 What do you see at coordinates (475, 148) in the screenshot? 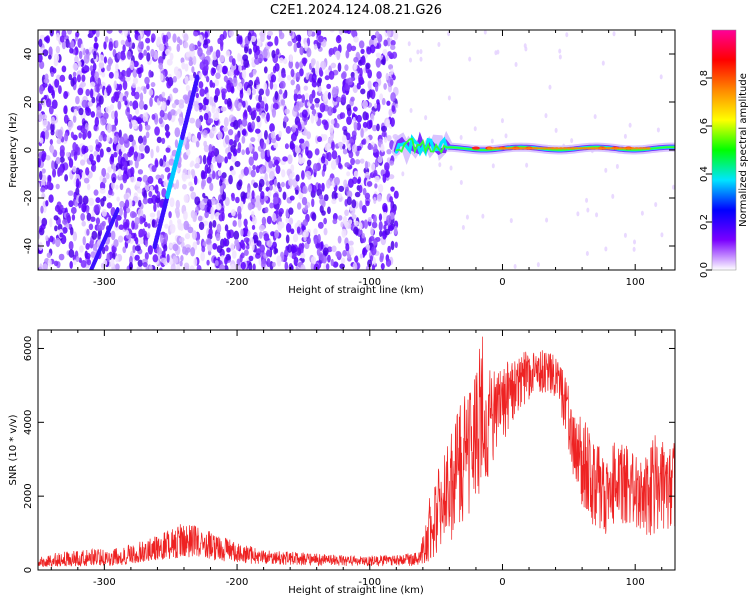
I see `spectrogram-peak-cell` at bounding box center [475, 148].